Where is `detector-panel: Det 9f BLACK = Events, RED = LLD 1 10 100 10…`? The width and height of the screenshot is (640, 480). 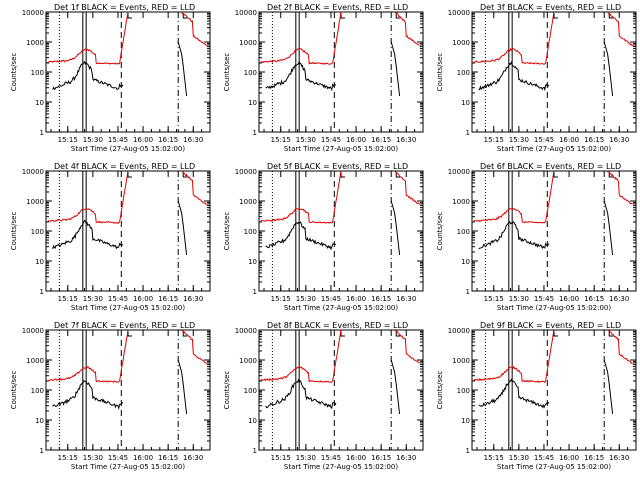
detector-panel: Det 9f BLACK = Events, RED = LLD 1 10 100 10… is located at coordinates (536, 396).